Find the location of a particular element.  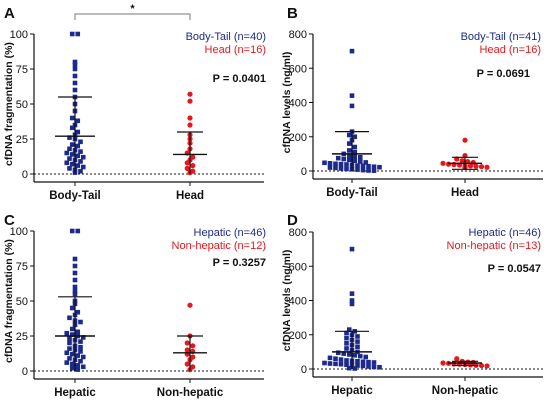

y-tick-label: 50 is located at coordinates (22, 105).